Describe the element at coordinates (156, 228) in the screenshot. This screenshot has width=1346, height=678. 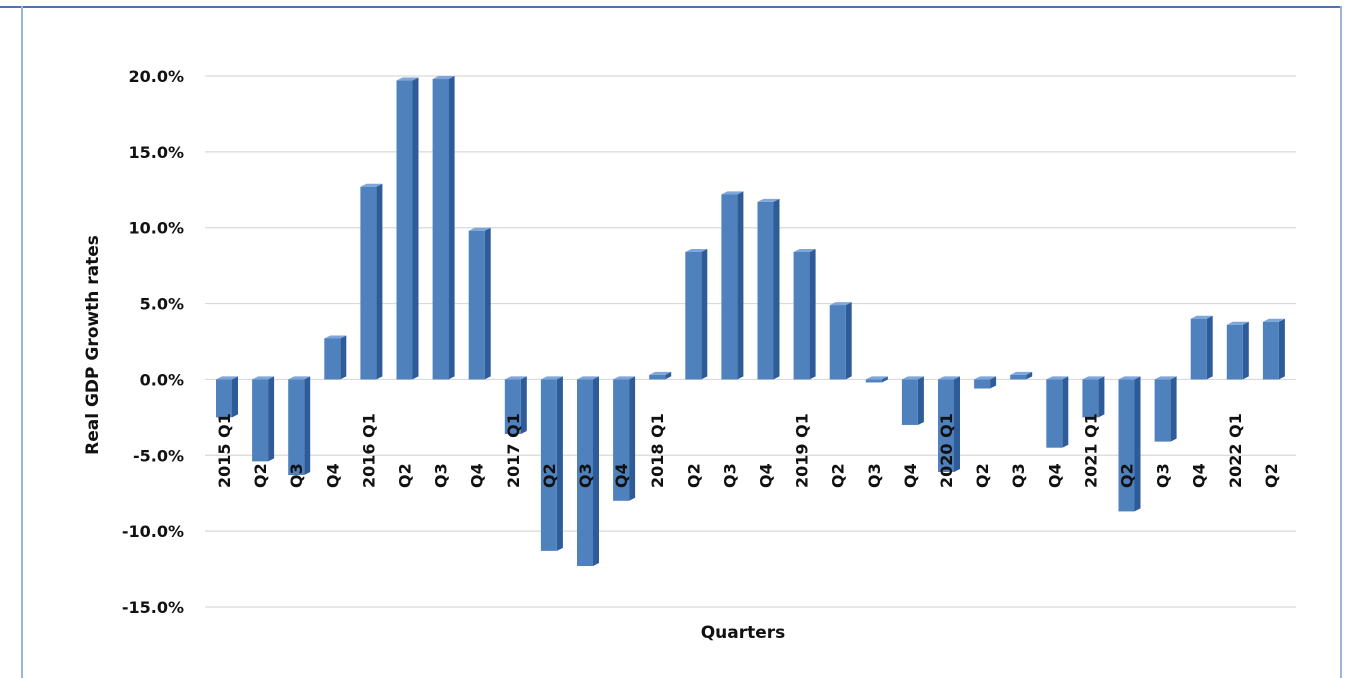
I see `y-tick-label: 10.0%` at that location.